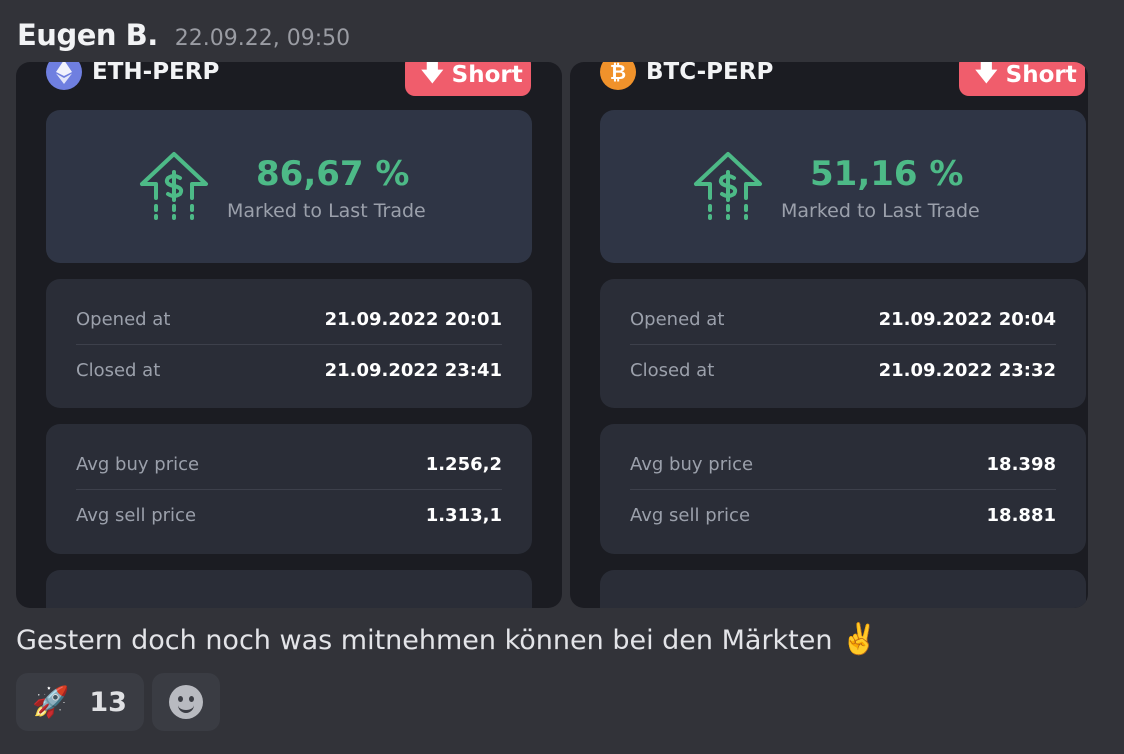 This screenshot has width=1124, height=754. What do you see at coordinates (967, 370) in the screenshot?
I see `closed-value: 21.09.2022 23:32` at bounding box center [967, 370].